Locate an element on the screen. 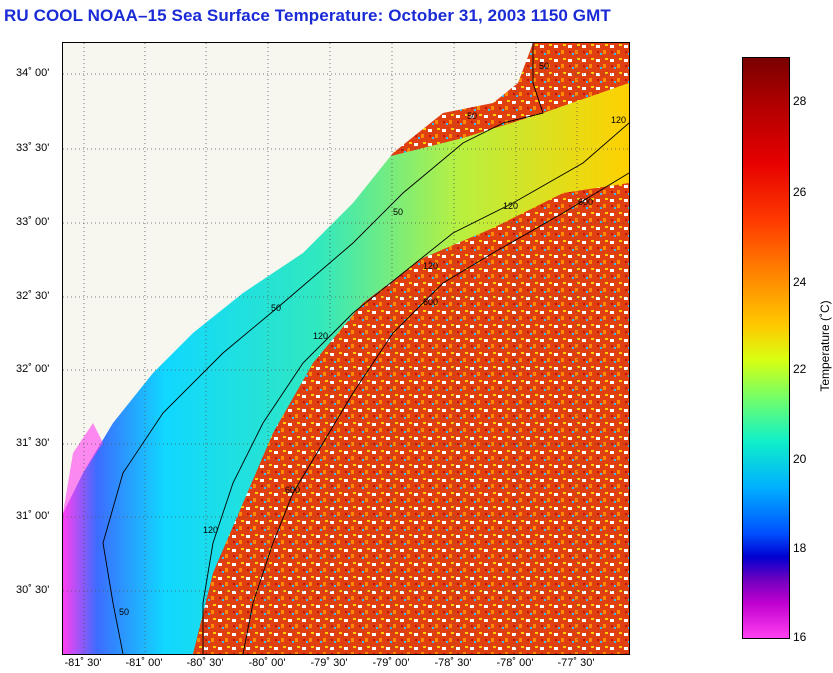 This screenshot has width=833, height=673. longitude-label: -78˚ 00' is located at coordinates (515, 663).